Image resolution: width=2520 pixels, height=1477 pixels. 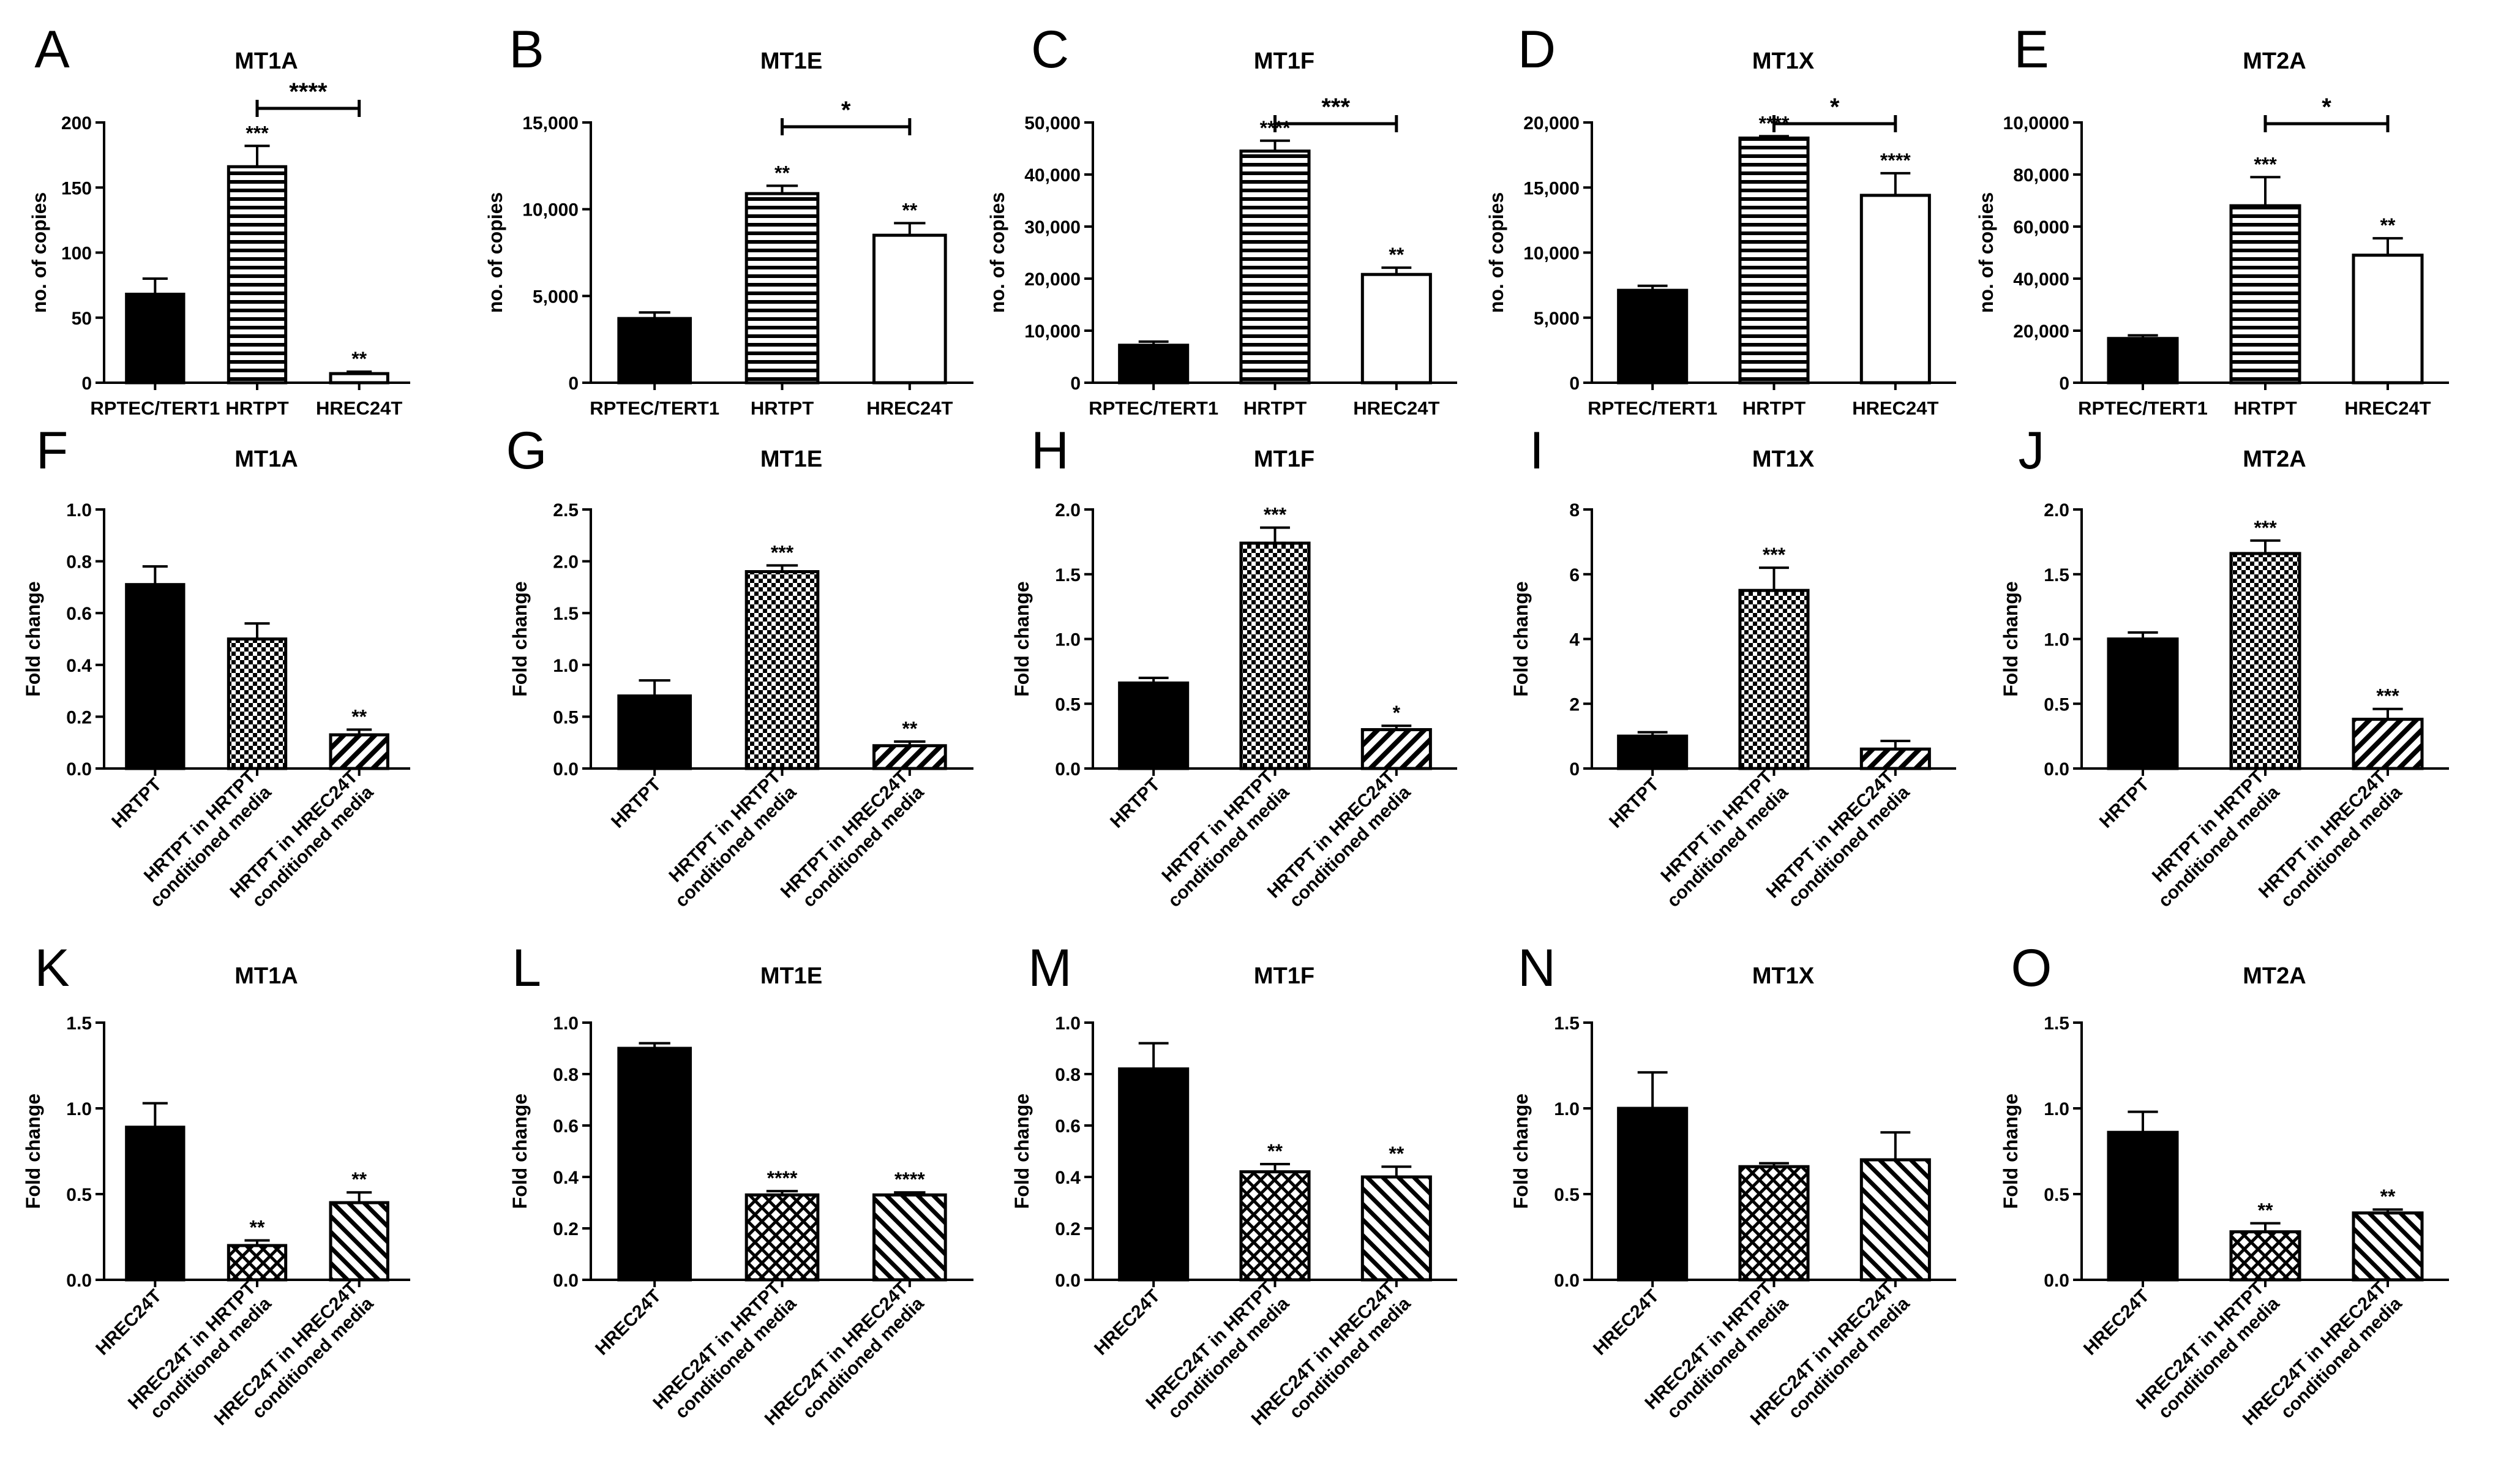 What do you see at coordinates (526, 49) in the screenshot?
I see `panel-letter: B` at bounding box center [526, 49].